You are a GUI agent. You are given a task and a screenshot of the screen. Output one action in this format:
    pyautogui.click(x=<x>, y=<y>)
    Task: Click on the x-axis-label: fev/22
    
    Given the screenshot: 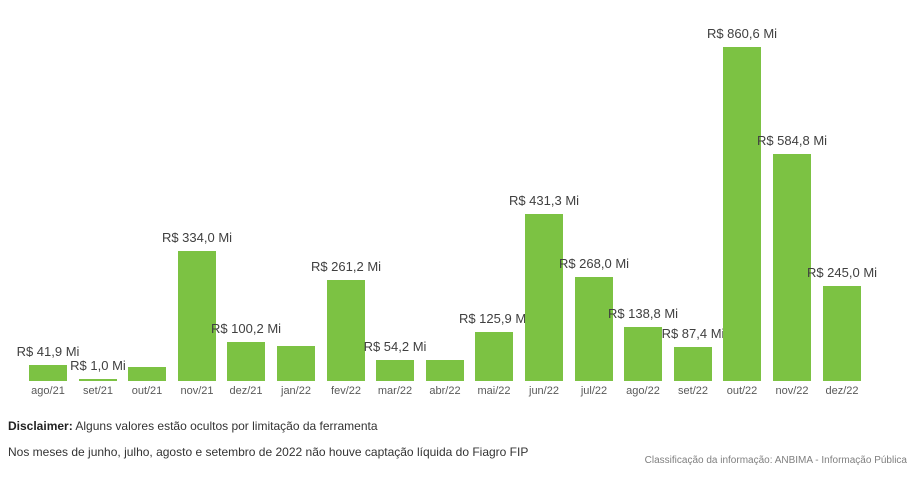 What is the action you would take?
    pyautogui.click(x=346, y=391)
    